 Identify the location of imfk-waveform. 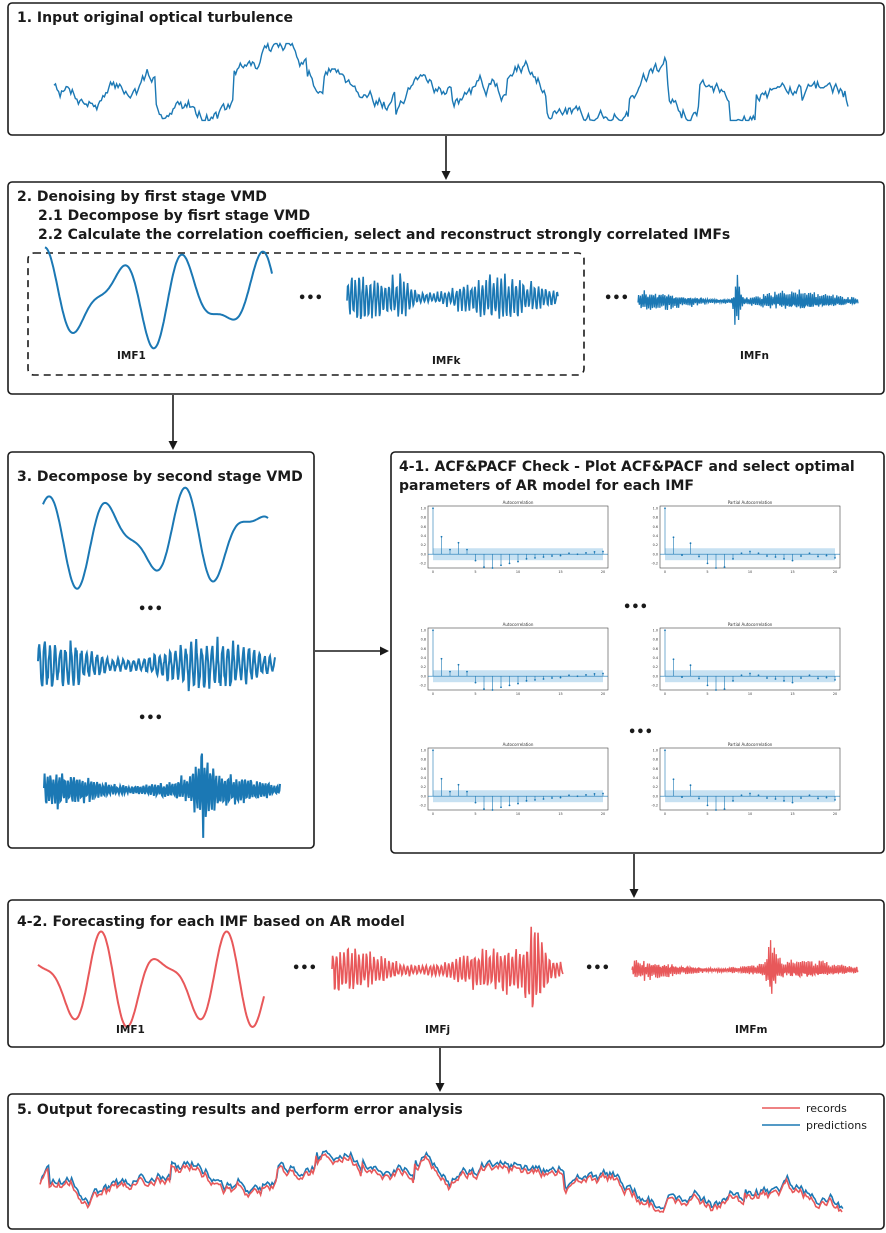
(452, 296).